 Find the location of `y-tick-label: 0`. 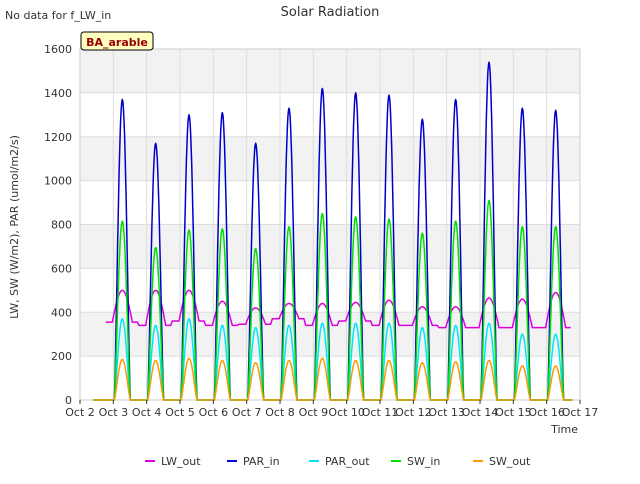

y-tick-label: 0 is located at coordinates (68, 400).